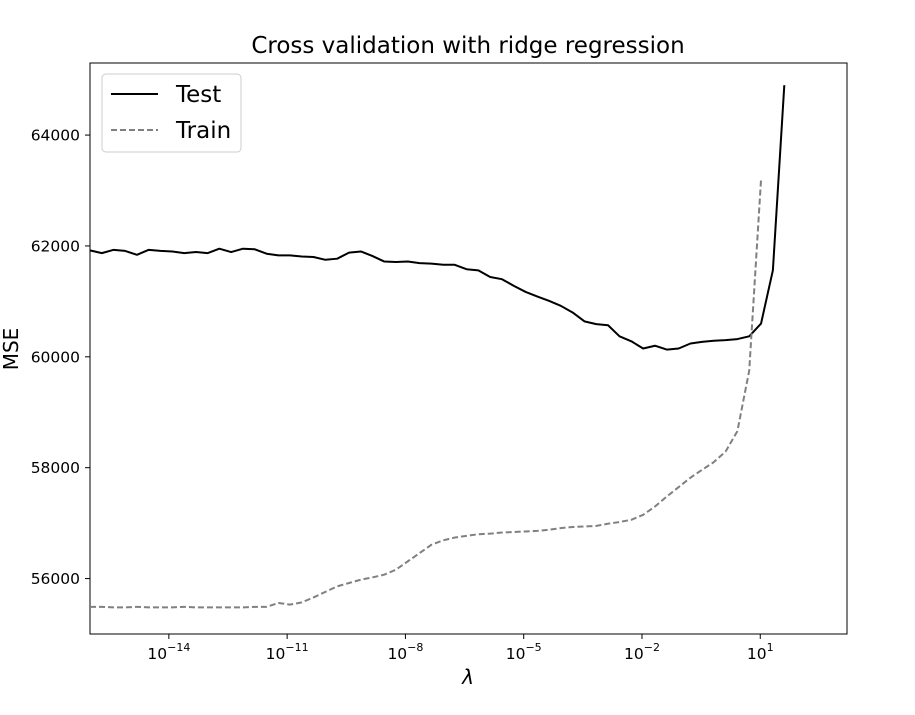  I want to click on chart-title: Cross validation with ridge regression, so click(467, 46).